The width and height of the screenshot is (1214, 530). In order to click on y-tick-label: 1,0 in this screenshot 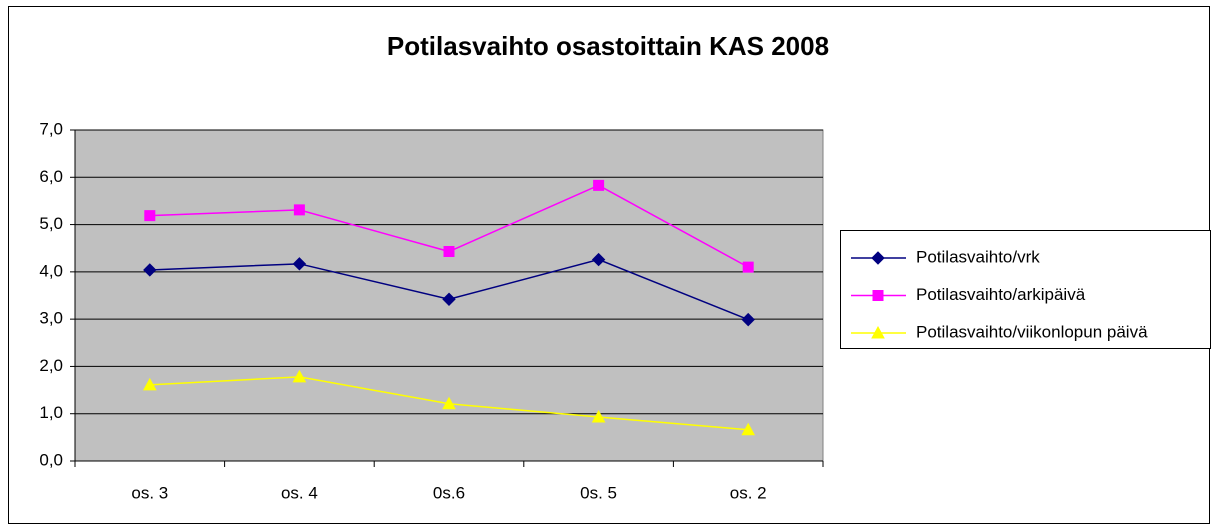, I will do `click(51, 412)`.